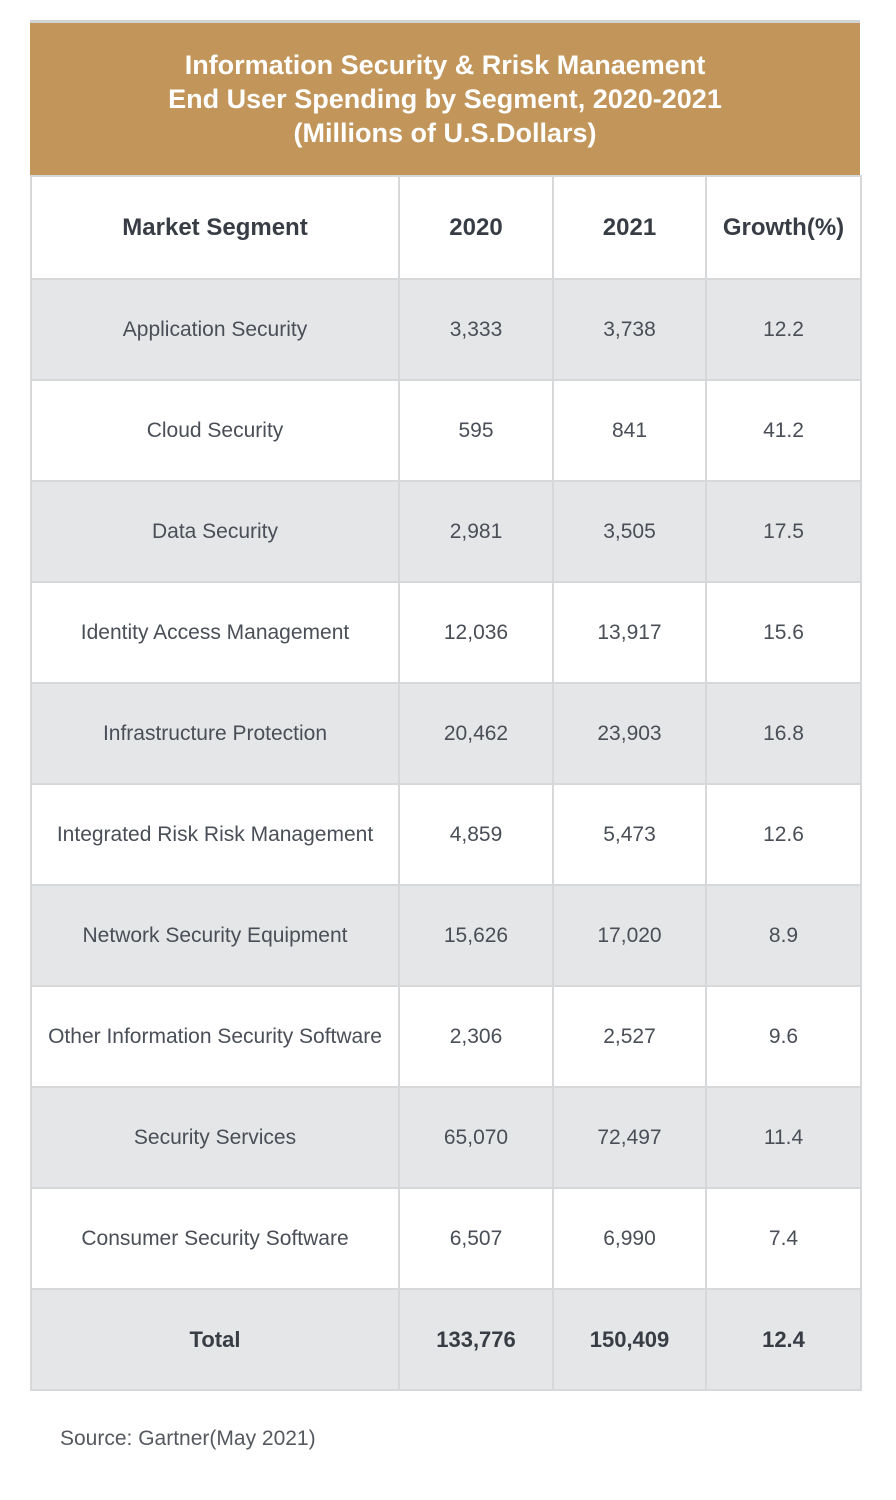 Image resolution: width=896 pixels, height=1500 pixels. I want to click on cell-2021: 23,903, so click(629, 733).